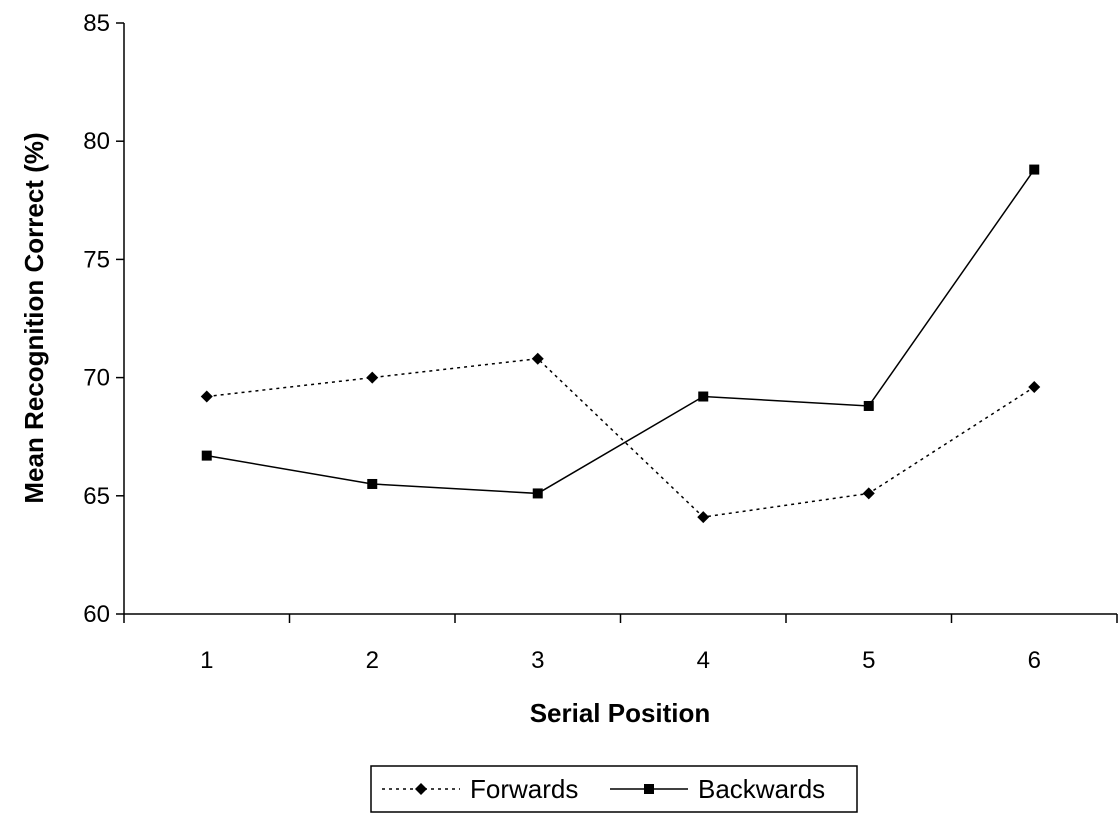  I want to click on legend-backwards-label: Backwards, so click(761, 789).